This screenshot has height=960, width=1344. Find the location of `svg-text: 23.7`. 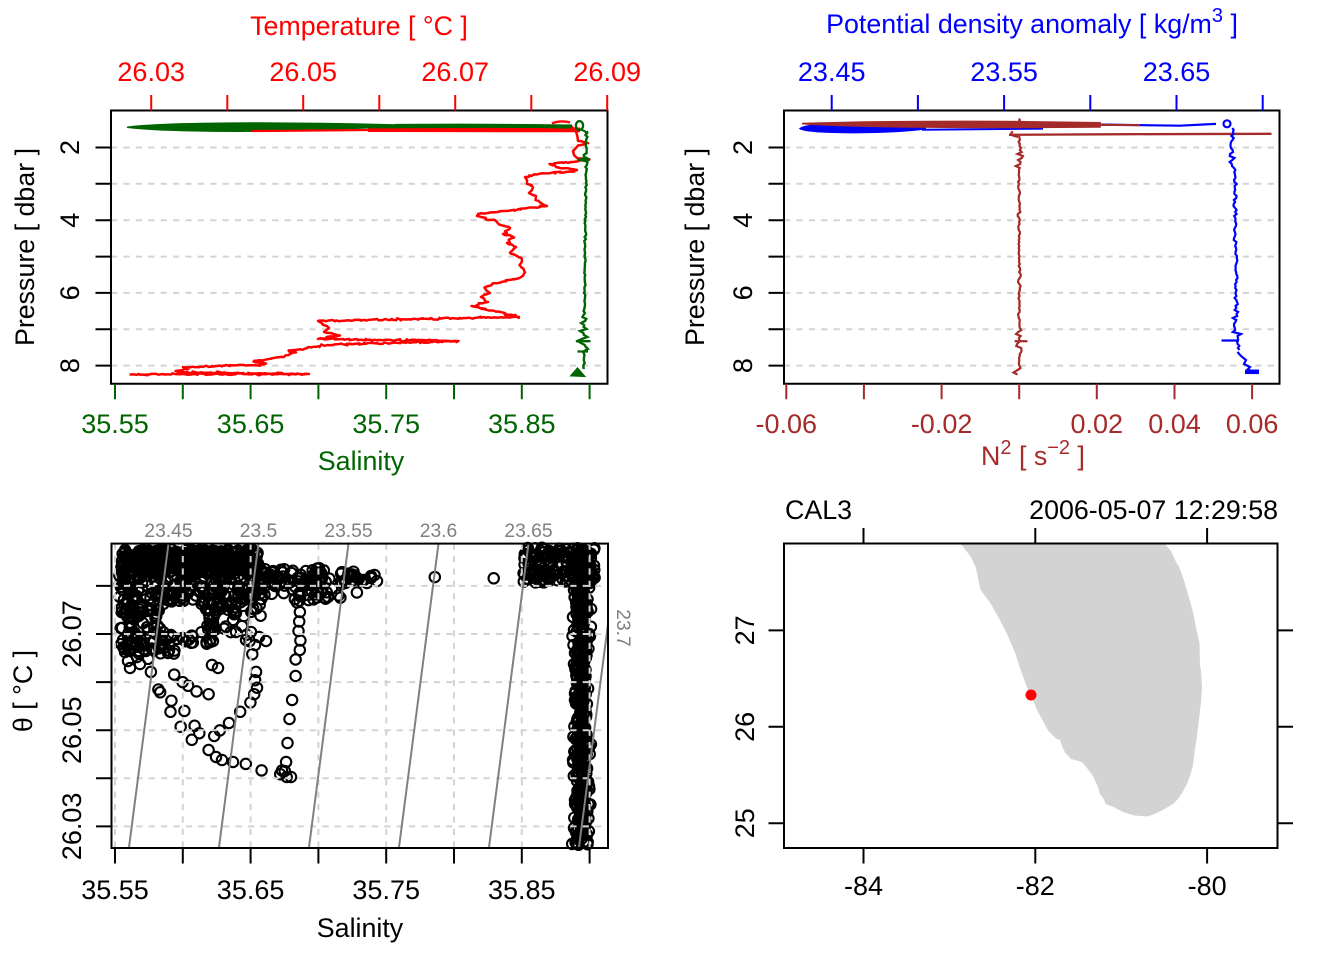

svg-text: 23.7 is located at coordinates (622, 628).